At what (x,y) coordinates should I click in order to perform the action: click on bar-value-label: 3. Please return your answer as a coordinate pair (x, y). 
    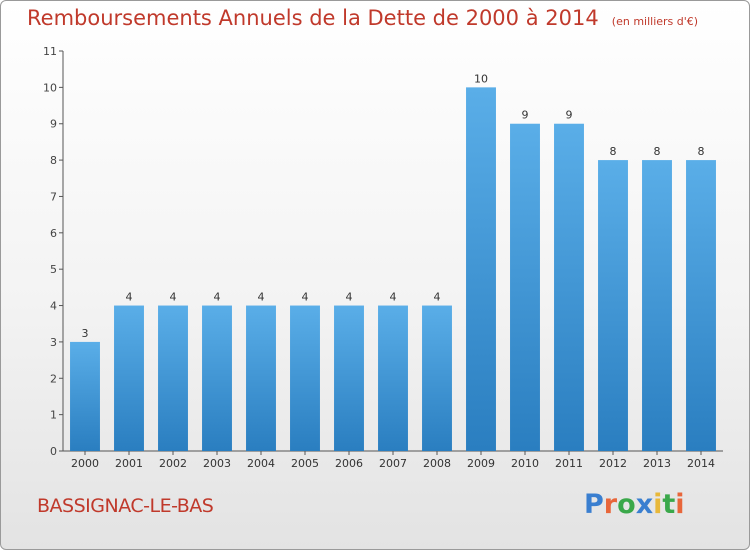
    Looking at the image, I should click on (85, 333).